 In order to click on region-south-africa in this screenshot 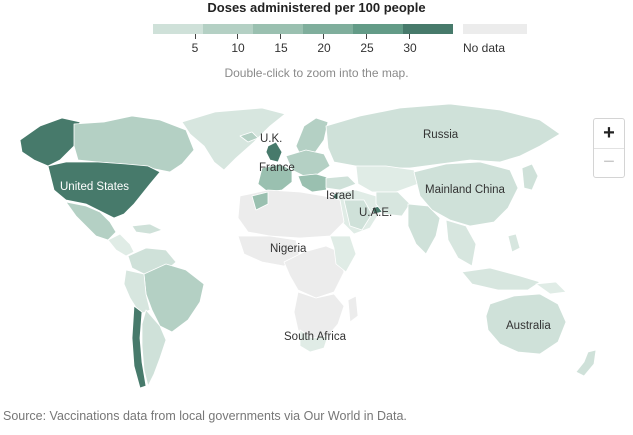, I will do `click(314, 341)`.